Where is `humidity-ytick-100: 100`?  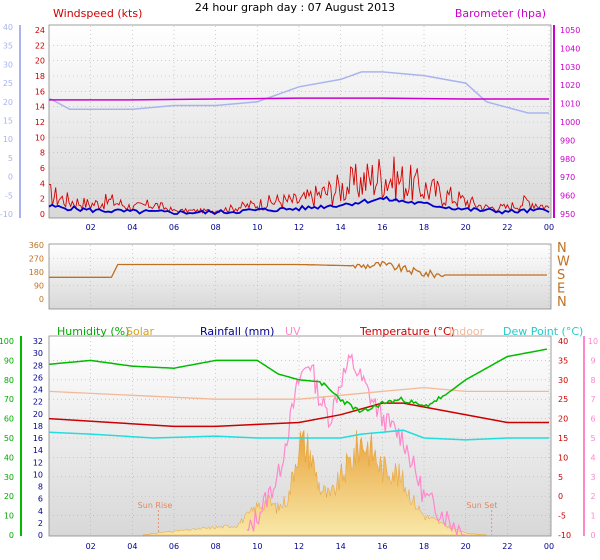 humidity-ytick-100: 100 is located at coordinates (7, 341).